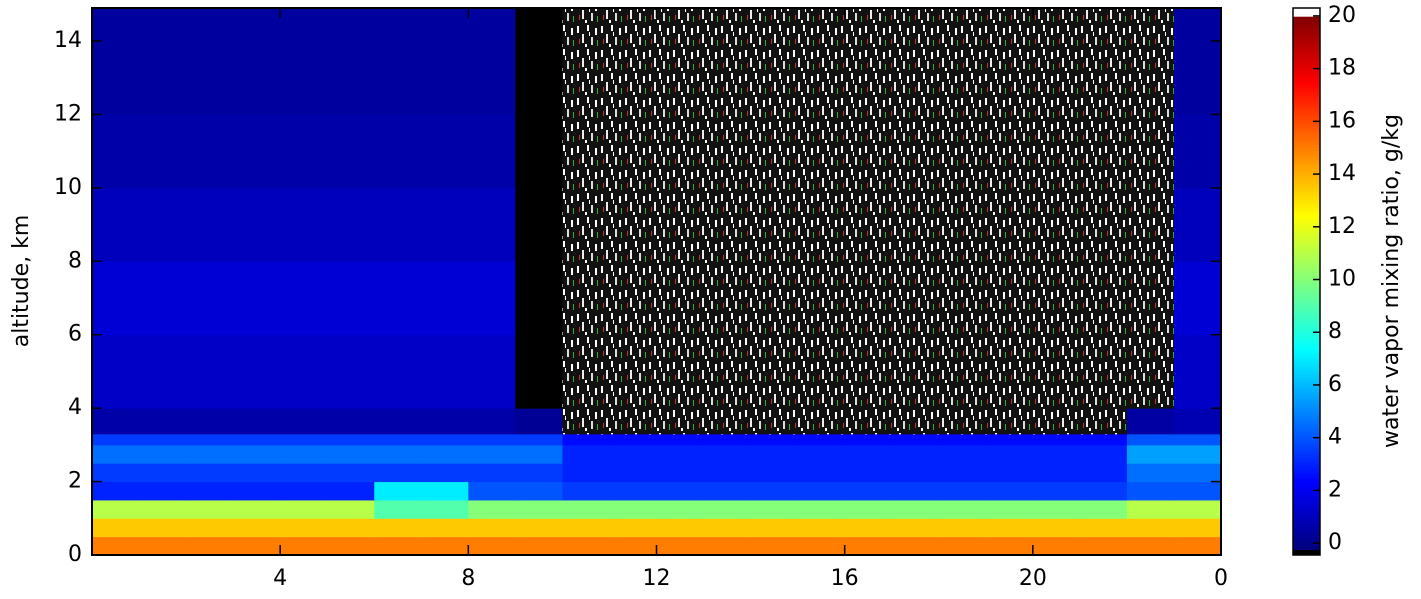 The width and height of the screenshot is (1421, 599). I want to click on colorbar-tick-label: 6, so click(1335, 384).